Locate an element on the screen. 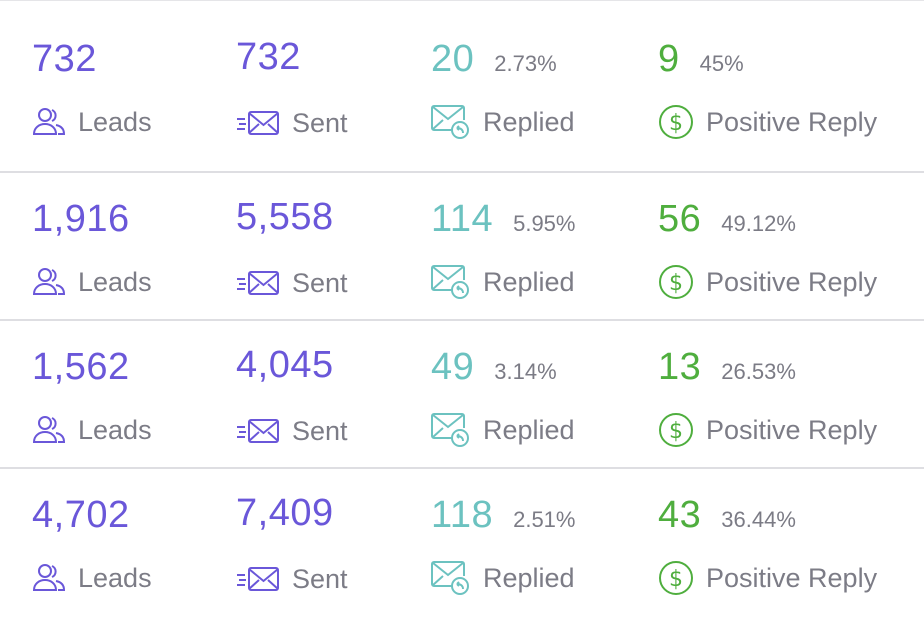 The image size is (924, 618). sent-count: 5,558 is located at coordinates (285, 217).